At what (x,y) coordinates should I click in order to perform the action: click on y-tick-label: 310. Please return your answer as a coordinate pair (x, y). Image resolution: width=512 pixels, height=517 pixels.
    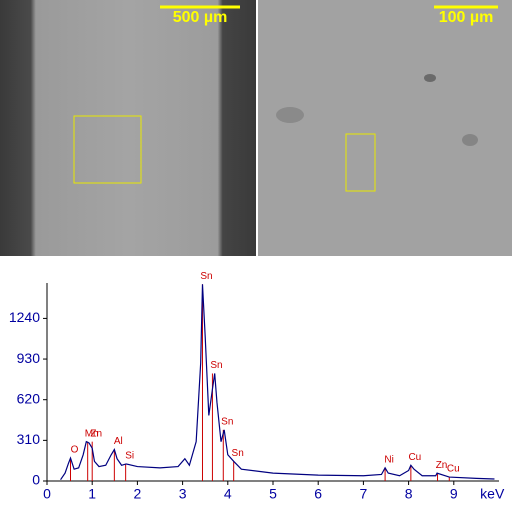
    Looking at the image, I should click on (29, 439).